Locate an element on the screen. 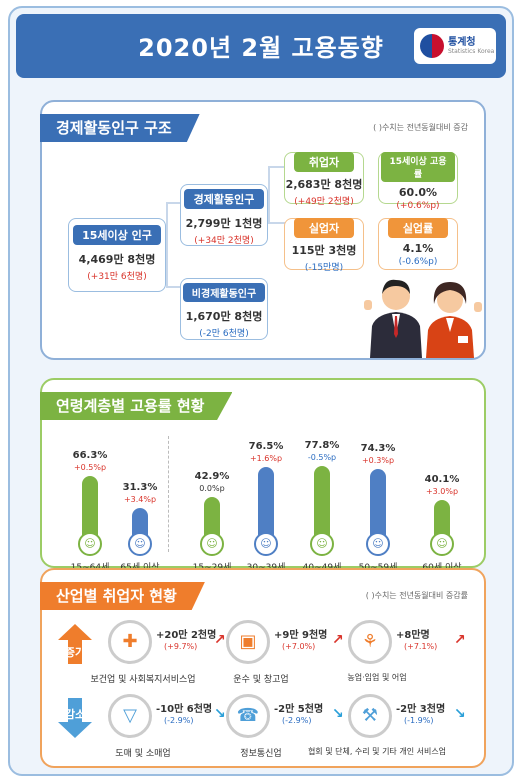 This screenshot has height=782, width=522. increase-arrow-icon is located at coordinates (75, 644).